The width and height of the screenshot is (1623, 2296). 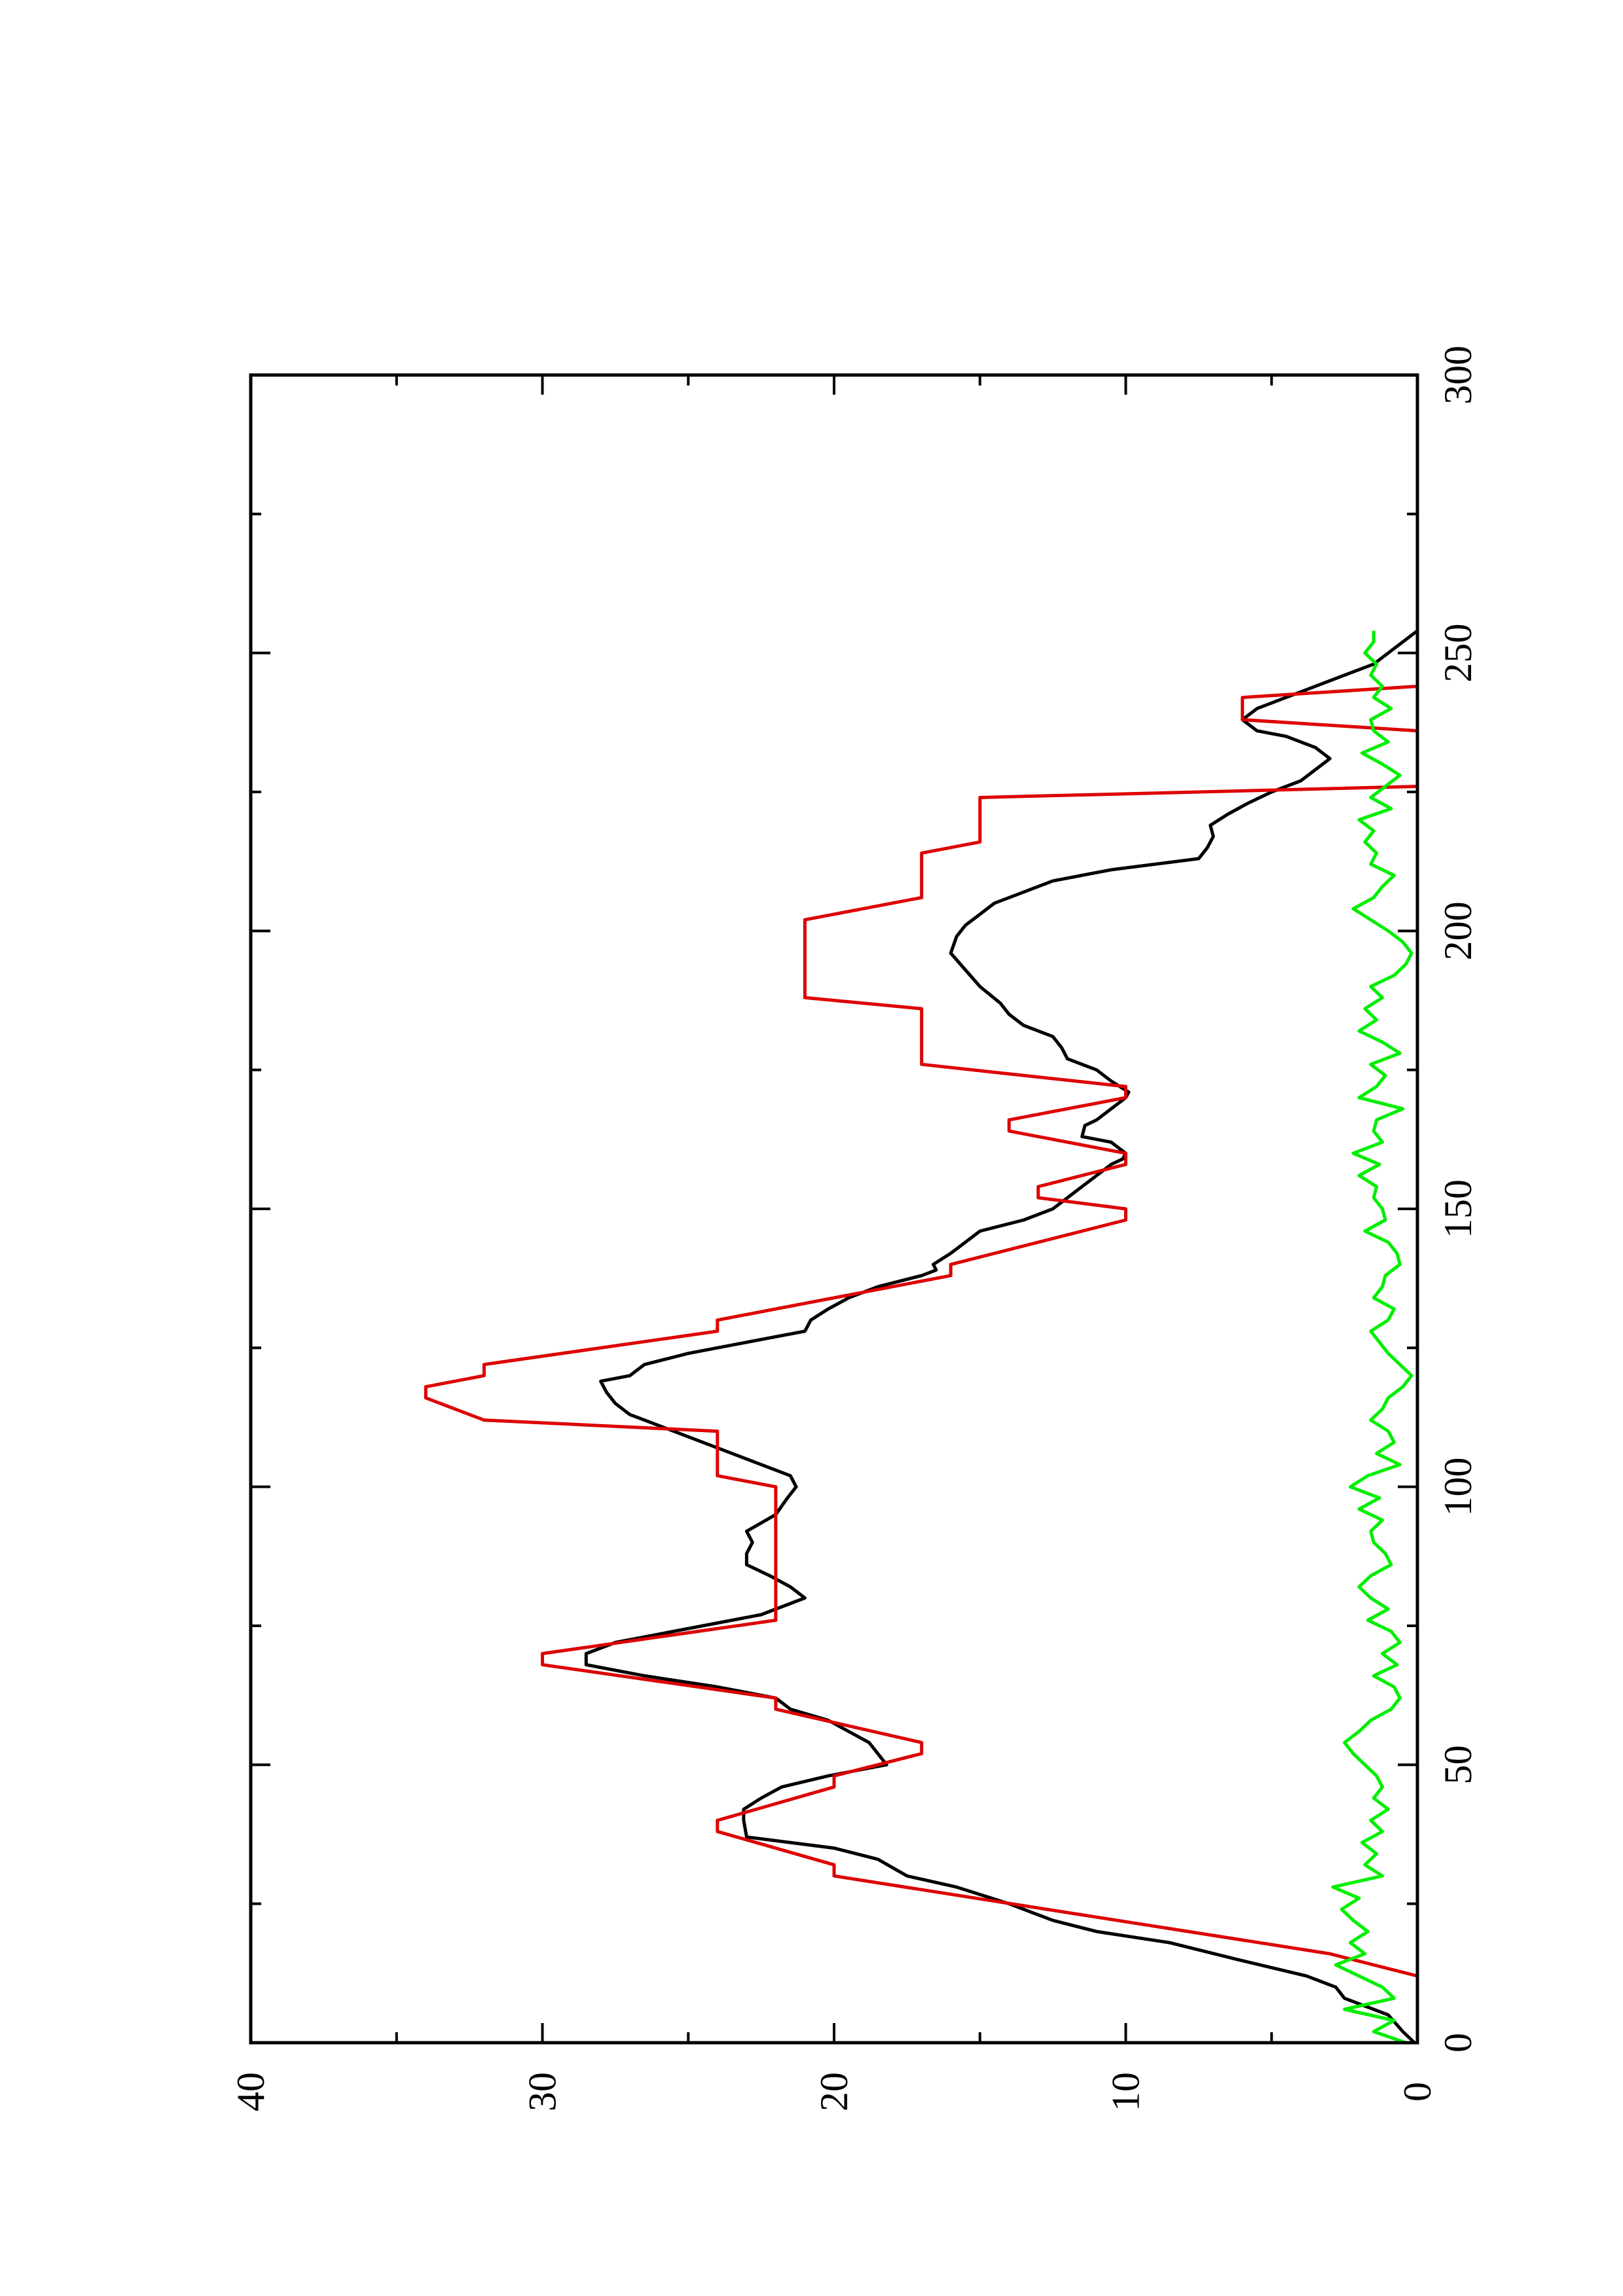 What do you see at coordinates (1126, 2091) in the screenshot?
I see `y-tick-label-10: 10` at bounding box center [1126, 2091].